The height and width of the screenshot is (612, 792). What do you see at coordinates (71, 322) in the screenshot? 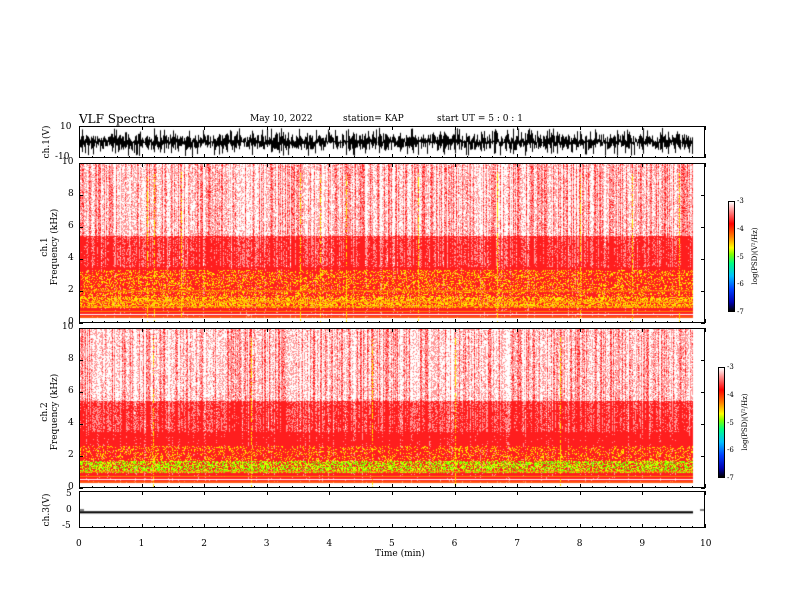
I see `freq-tick-label: 0` at bounding box center [71, 322].